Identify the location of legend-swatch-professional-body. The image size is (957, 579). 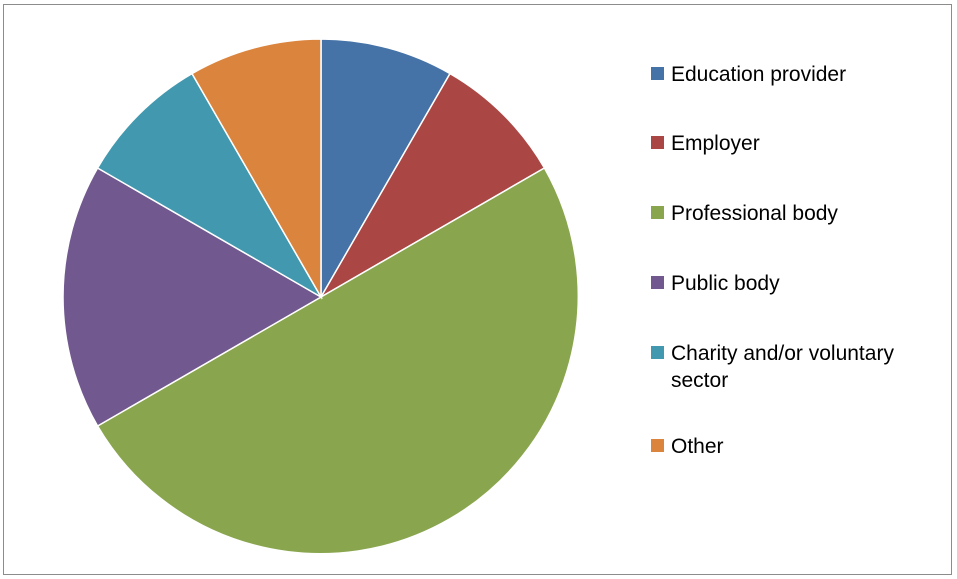
(657, 212).